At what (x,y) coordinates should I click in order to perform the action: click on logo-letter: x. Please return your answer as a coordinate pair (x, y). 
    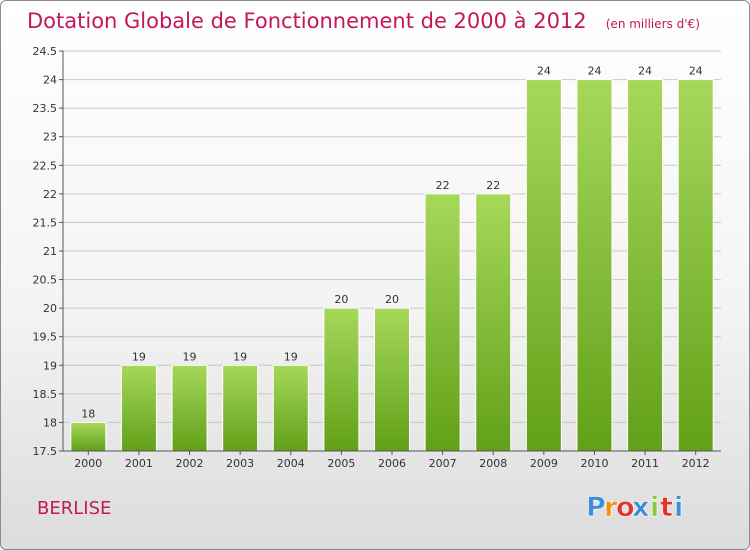
    Looking at the image, I should click on (640, 507).